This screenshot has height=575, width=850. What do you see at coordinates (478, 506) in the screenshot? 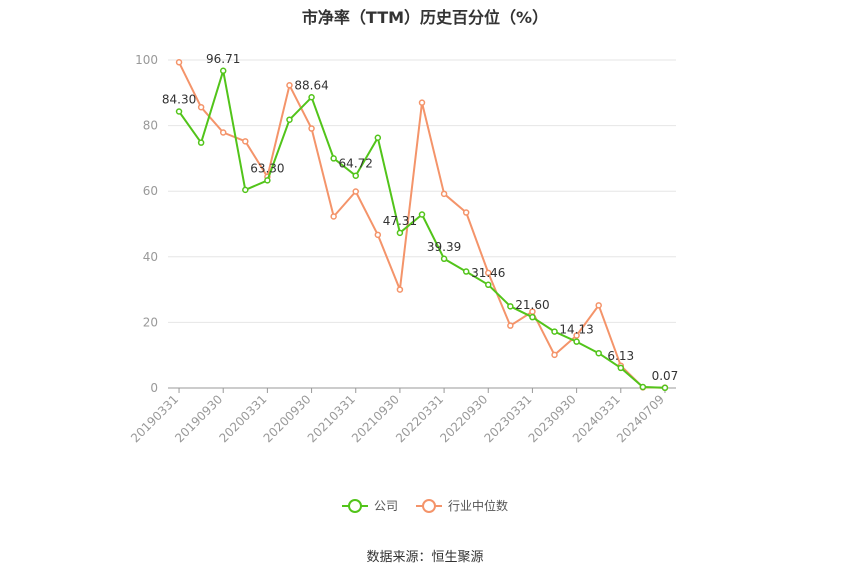
I see `legend-label-industry-median: 行业中位数` at bounding box center [478, 506].